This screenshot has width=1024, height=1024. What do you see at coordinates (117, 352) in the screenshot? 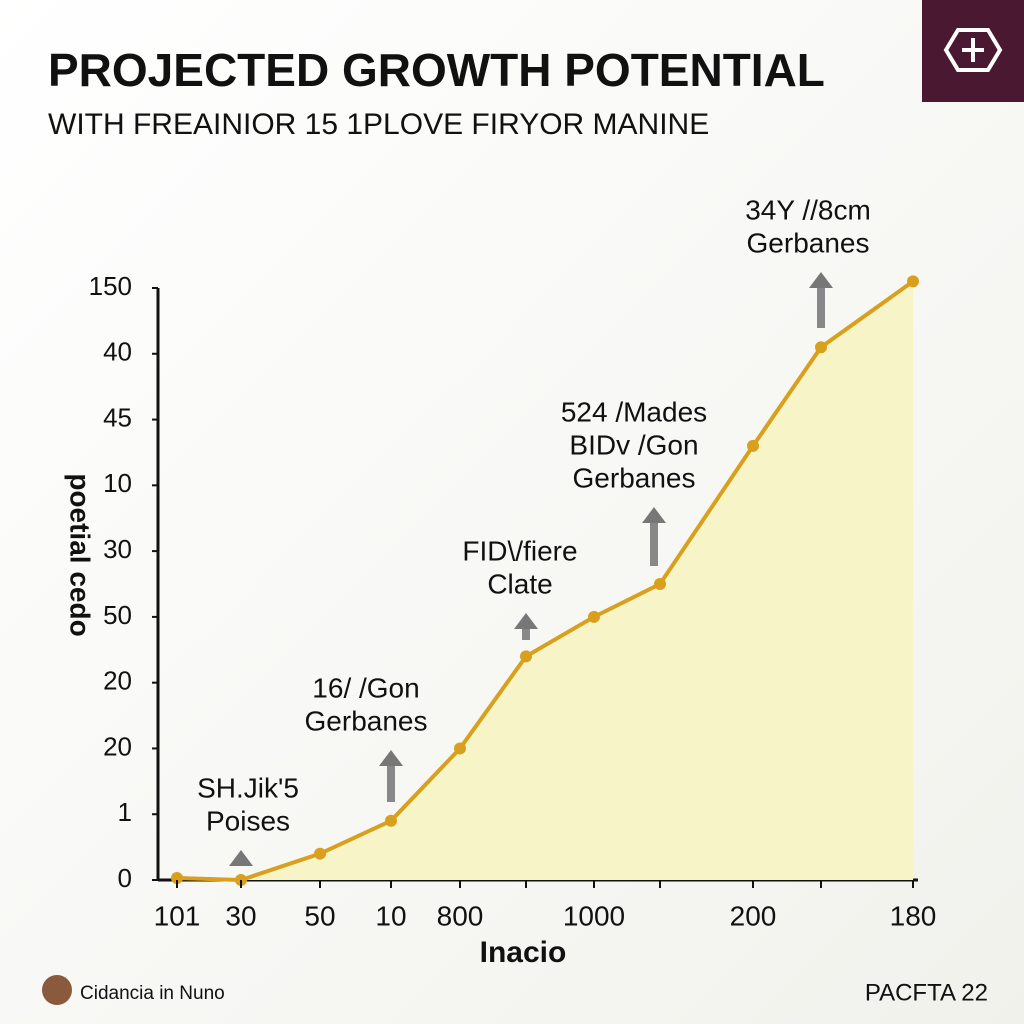
I see `y-tick-label: 40` at bounding box center [117, 352].